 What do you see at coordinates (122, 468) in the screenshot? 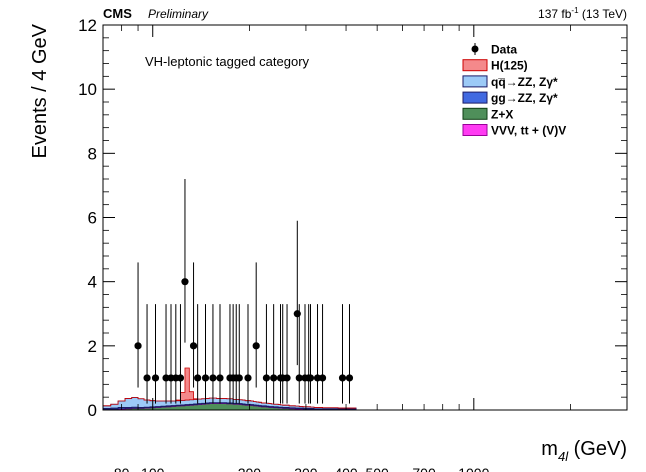
I see `x-tick-label-80: 80` at bounding box center [122, 468].